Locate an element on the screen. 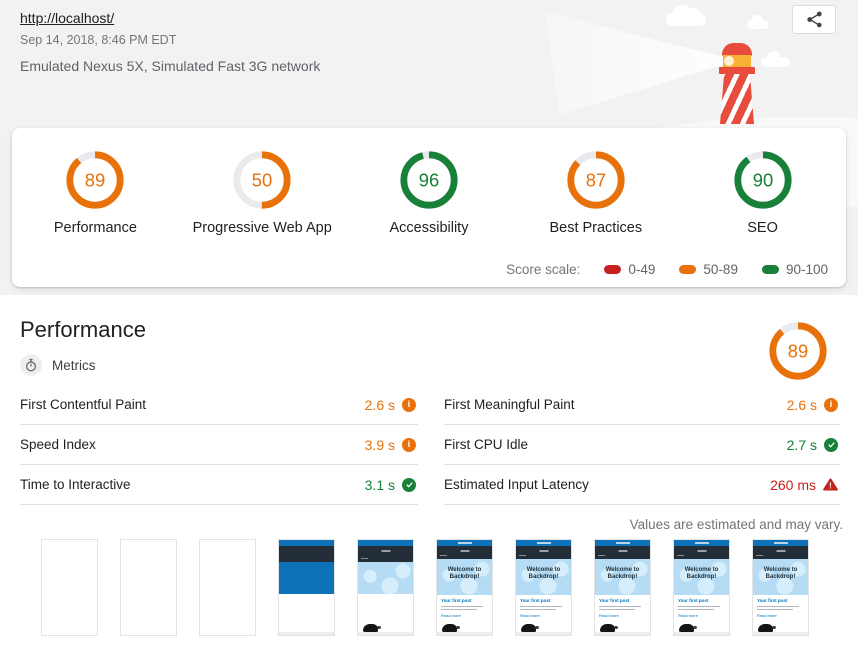 This screenshot has width=858, height=657. svg-text: 90 is located at coordinates (762, 179).